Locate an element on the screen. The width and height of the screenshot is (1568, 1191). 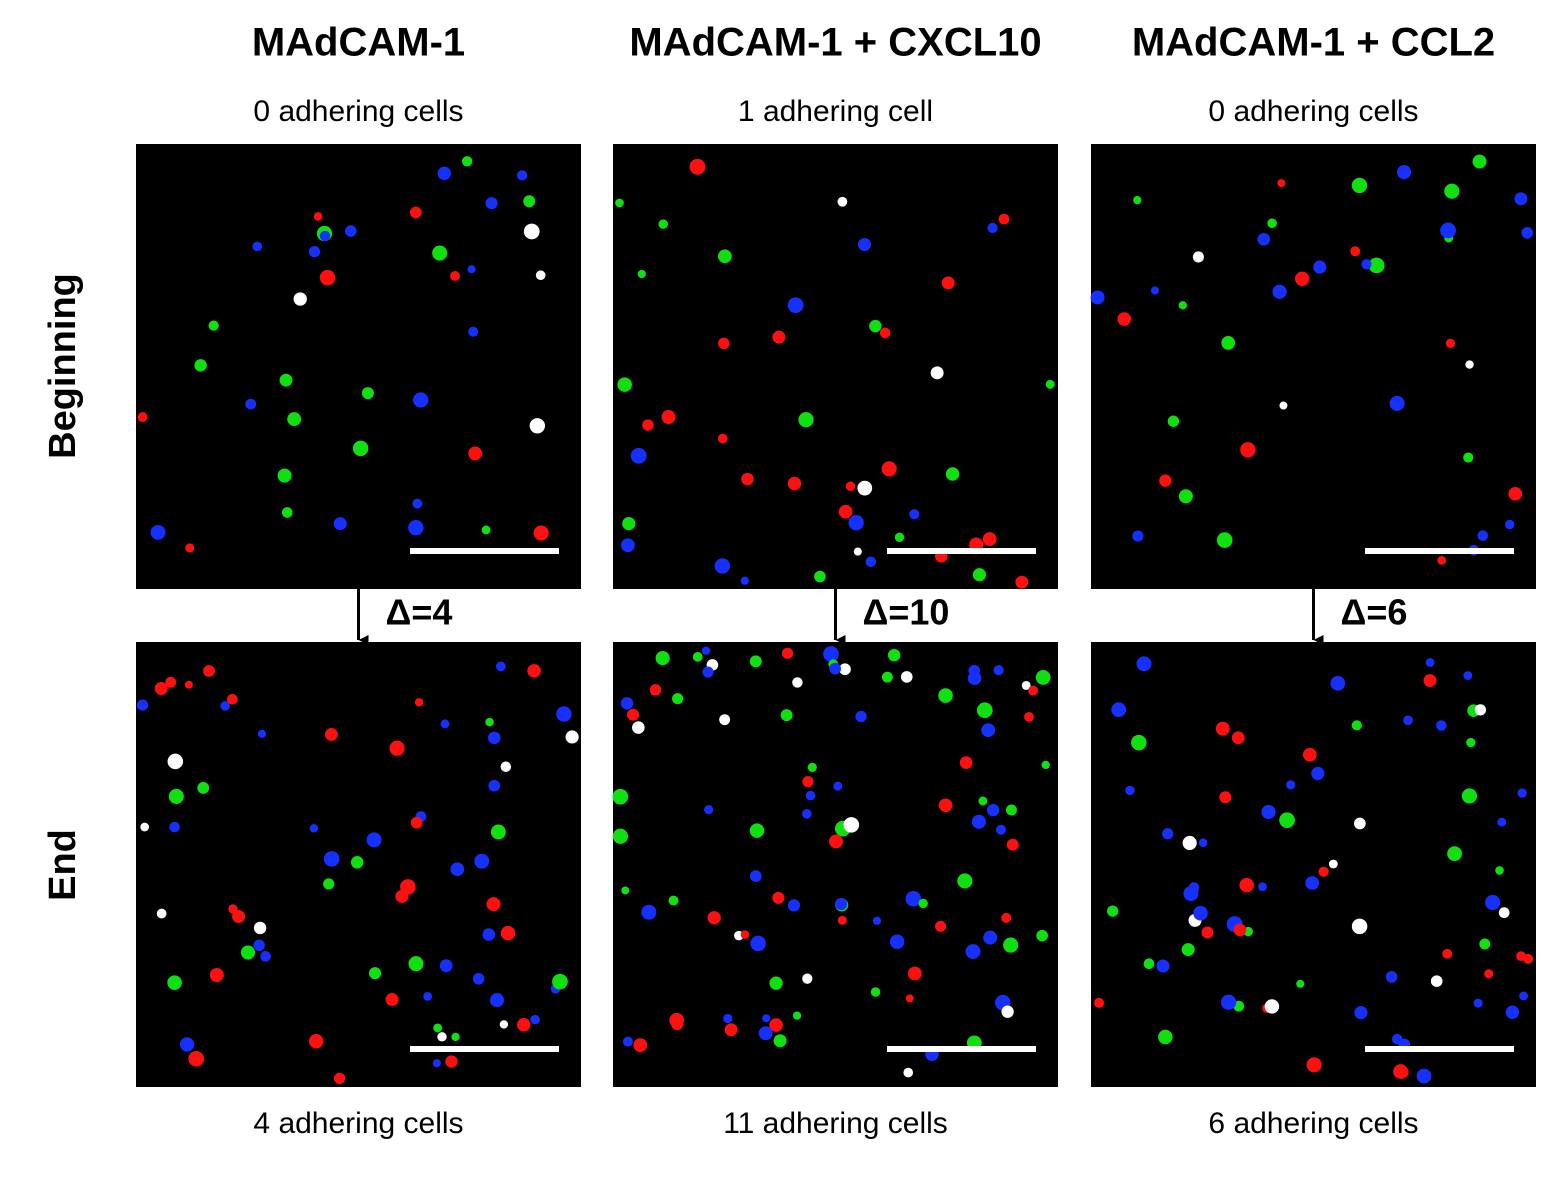
micrograph is located at coordinates (835, 366).